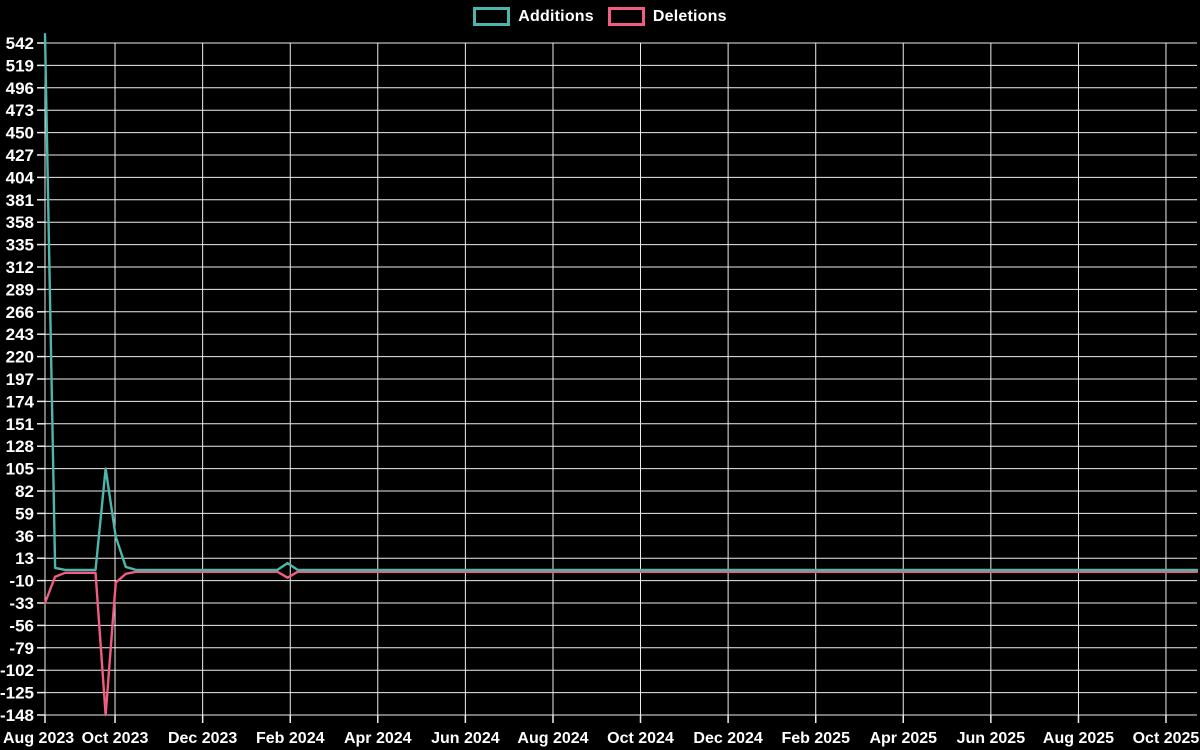 The height and width of the screenshot is (750, 1200). I want to click on y-tick-label: 358, so click(20, 222).